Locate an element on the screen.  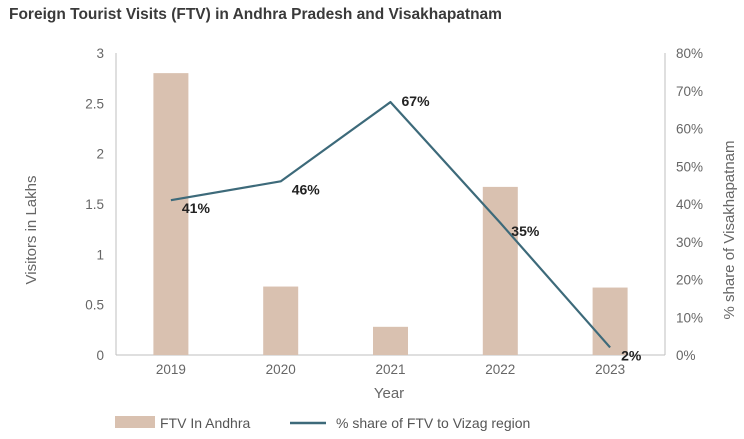
x-axis-title: Year is located at coordinates (389, 393).